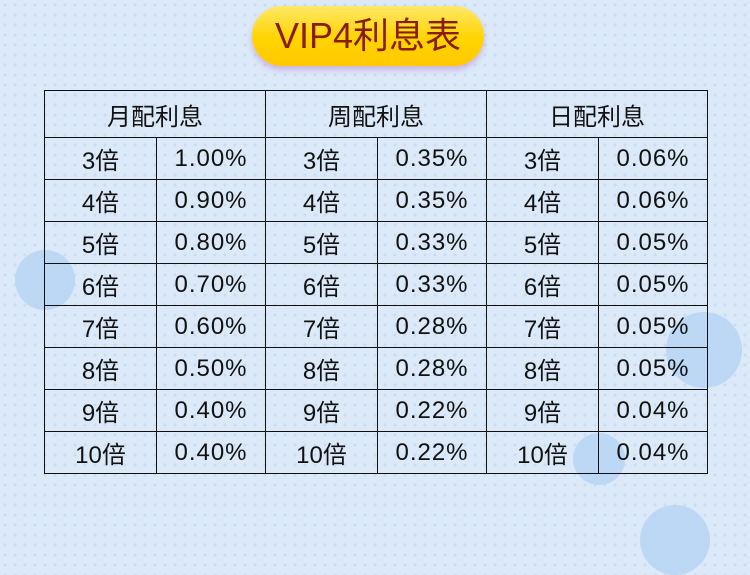  What do you see at coordinates (675, 540) in the screenshot?
I see `decor-circle` at bounding box center [675, 540].